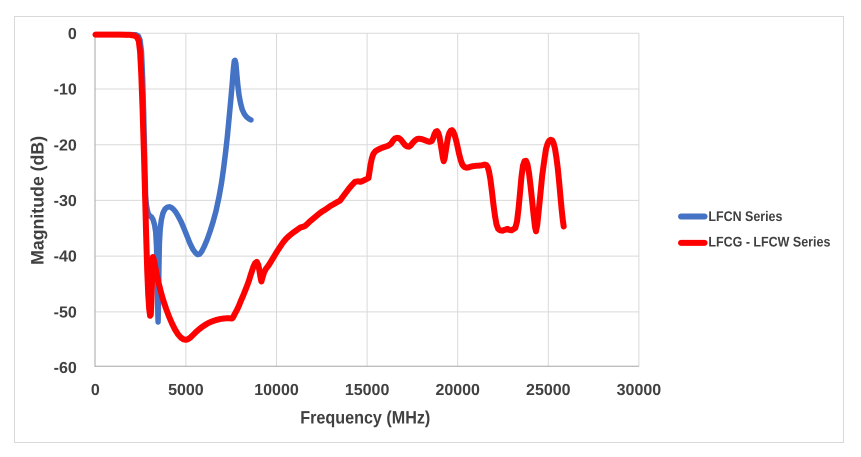  I want to click on svg-text: -30, so click(65, 201).